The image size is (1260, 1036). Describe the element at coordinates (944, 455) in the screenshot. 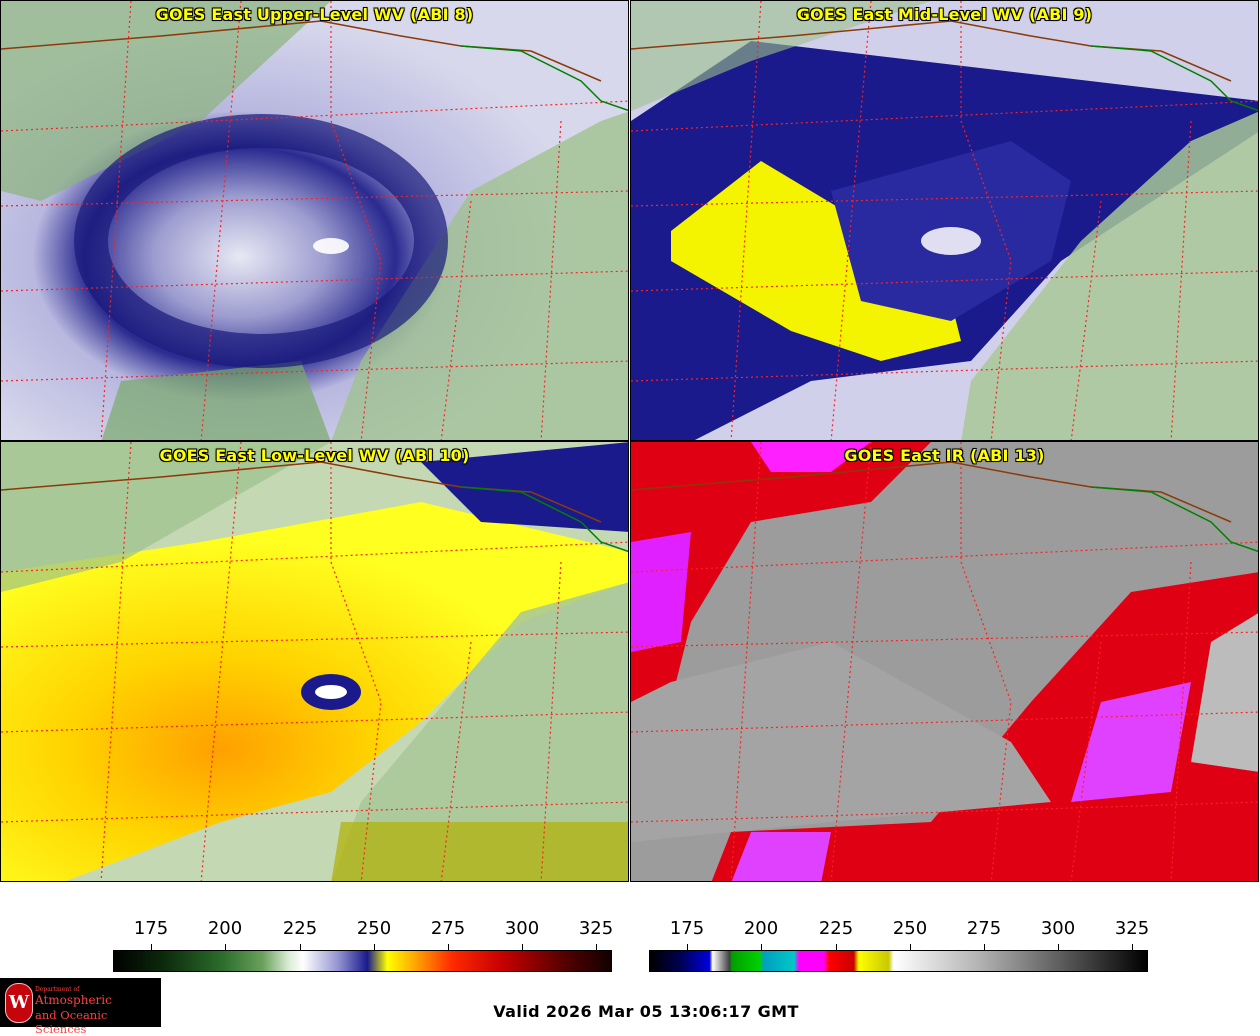

I see `panel-title: GOES East IR (ABI 13)` at that location.